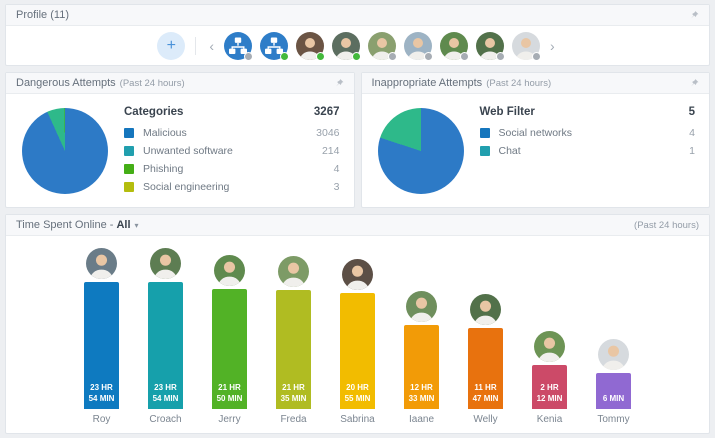 The image size is (715, 438). I want to click on time-bar-column: 23 HR 54 MIN Croach, so click(165, 336).